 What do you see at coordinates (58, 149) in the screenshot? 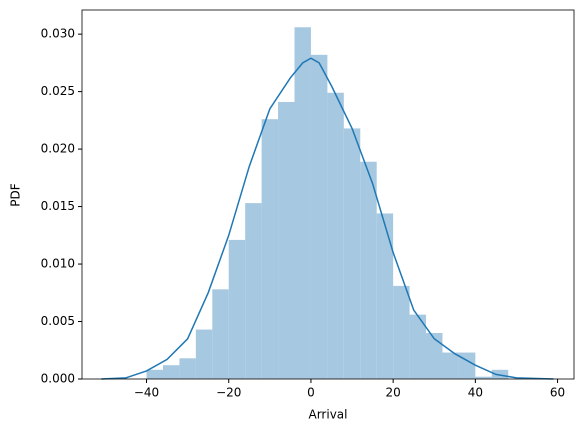
I see `y-tick-label: 0.020` at bounding box center [58, 149].